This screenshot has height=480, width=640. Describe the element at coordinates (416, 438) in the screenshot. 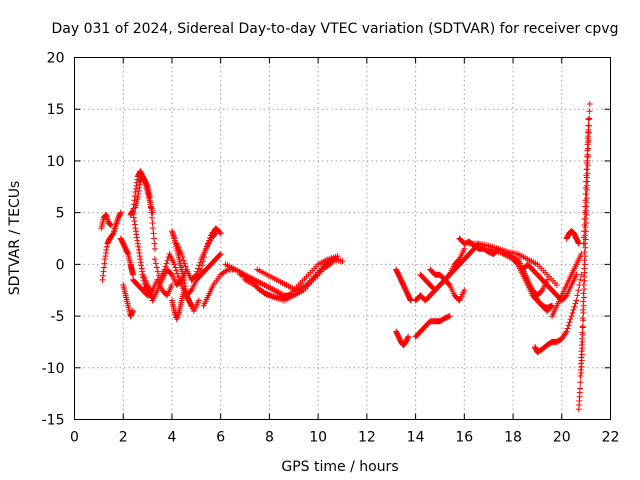

I see `x-tick-label: 14` at that location.